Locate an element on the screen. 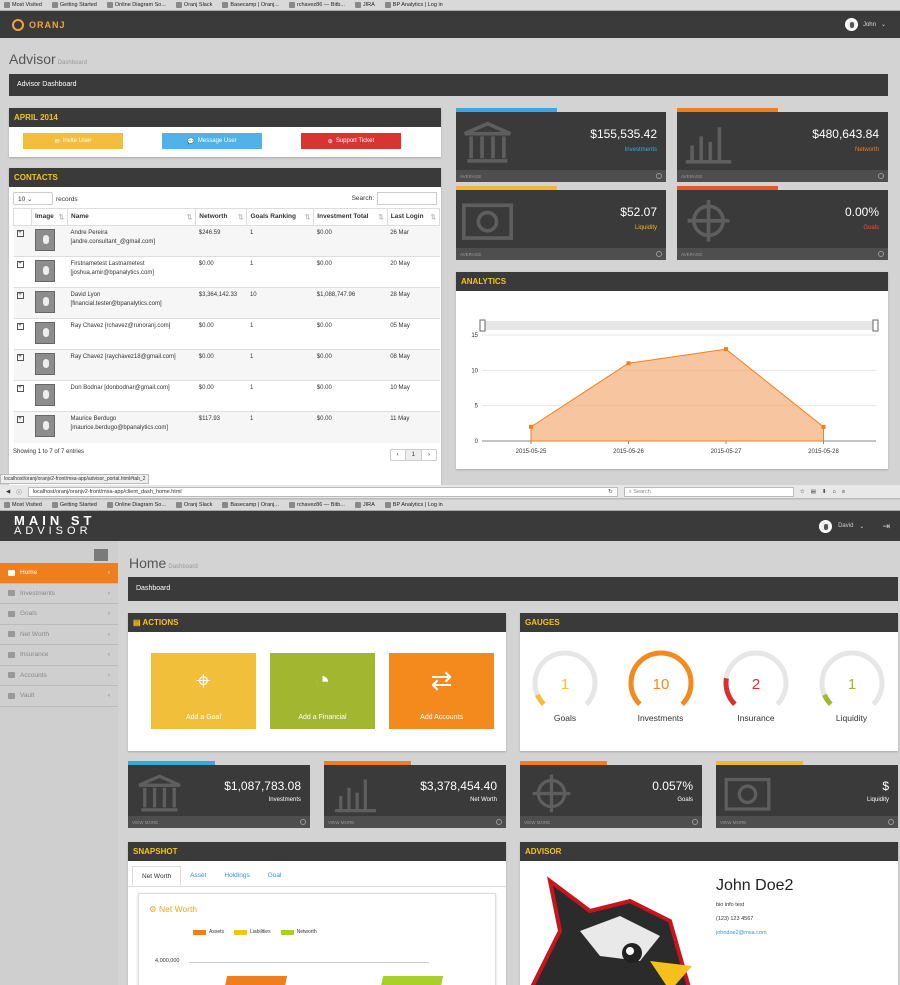 The image size is (900, 985). home-icon: ⌂ is located at coordinates (834, 491).